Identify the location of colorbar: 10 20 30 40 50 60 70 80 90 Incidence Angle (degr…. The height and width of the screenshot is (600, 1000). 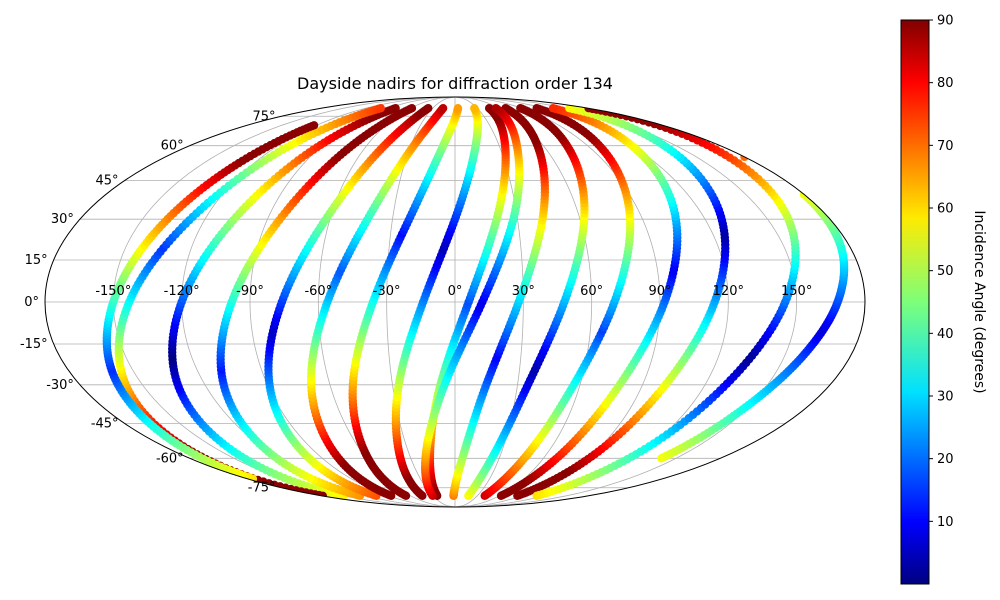
(943, 299).